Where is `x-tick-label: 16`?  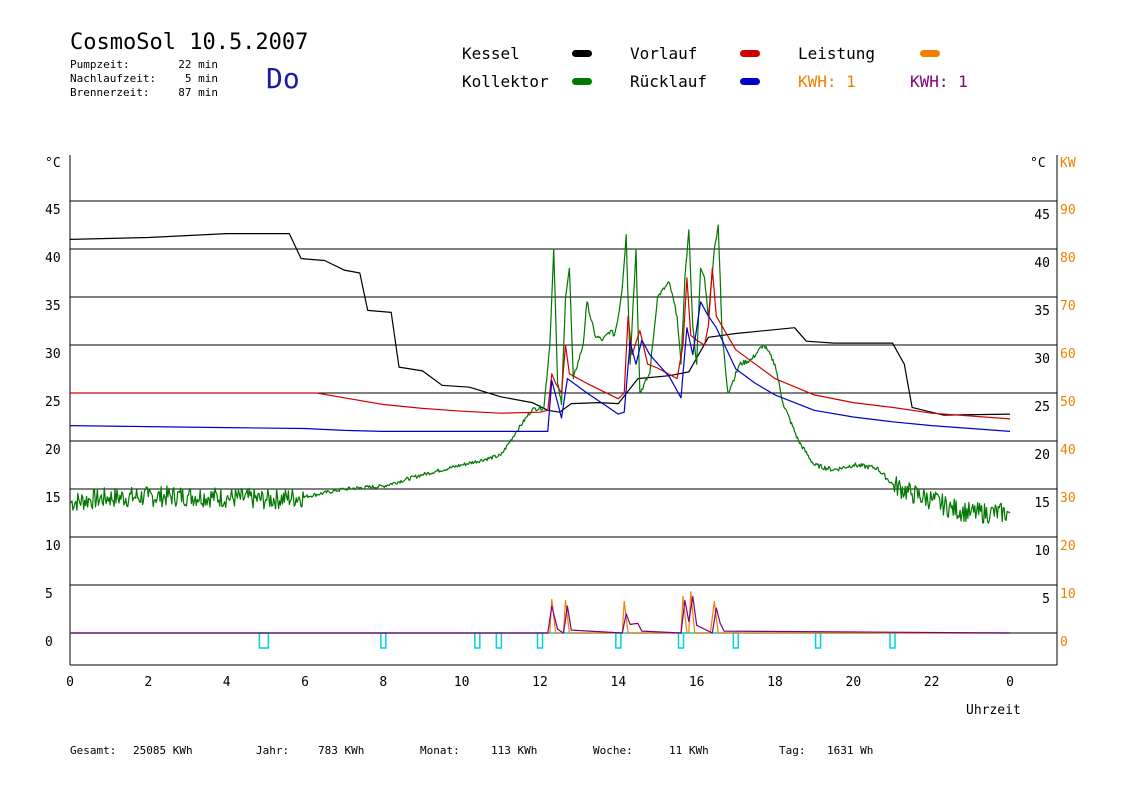 x-tick-label: 16 is located at coordinates (697, 682).